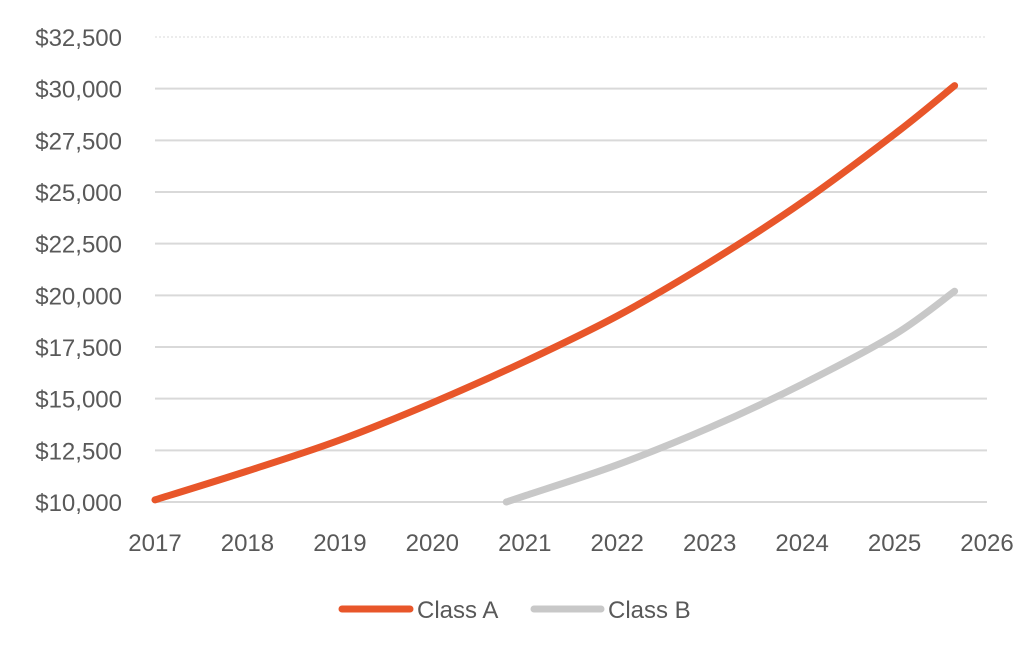 The width and height of the screenshot is (1024, 659). I want to click on y-tick-label-17500: $17,500, so click(78, 348).